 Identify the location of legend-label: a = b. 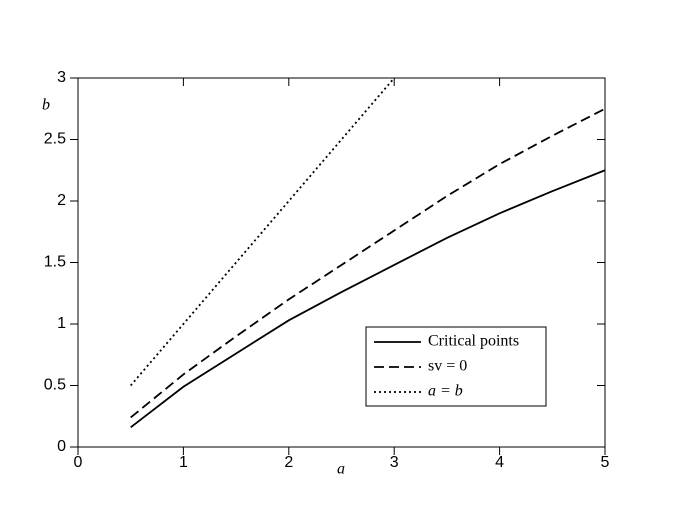
(445, 391).